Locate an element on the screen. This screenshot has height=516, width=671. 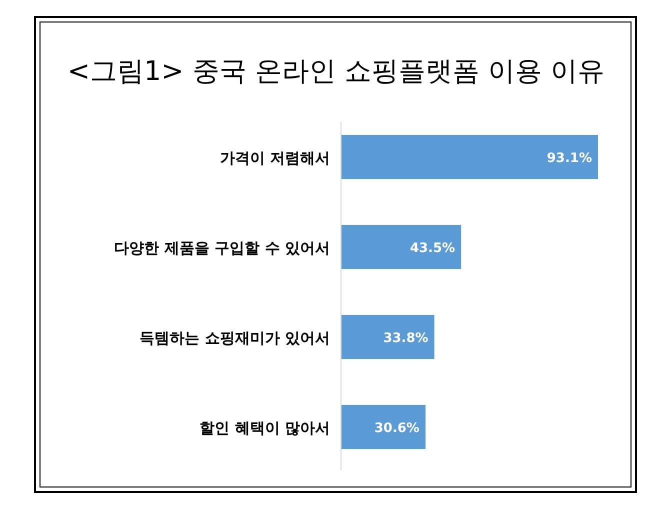
y-tick-label: 할인 혜택이 많아서 is located at coordinates (265, 428).